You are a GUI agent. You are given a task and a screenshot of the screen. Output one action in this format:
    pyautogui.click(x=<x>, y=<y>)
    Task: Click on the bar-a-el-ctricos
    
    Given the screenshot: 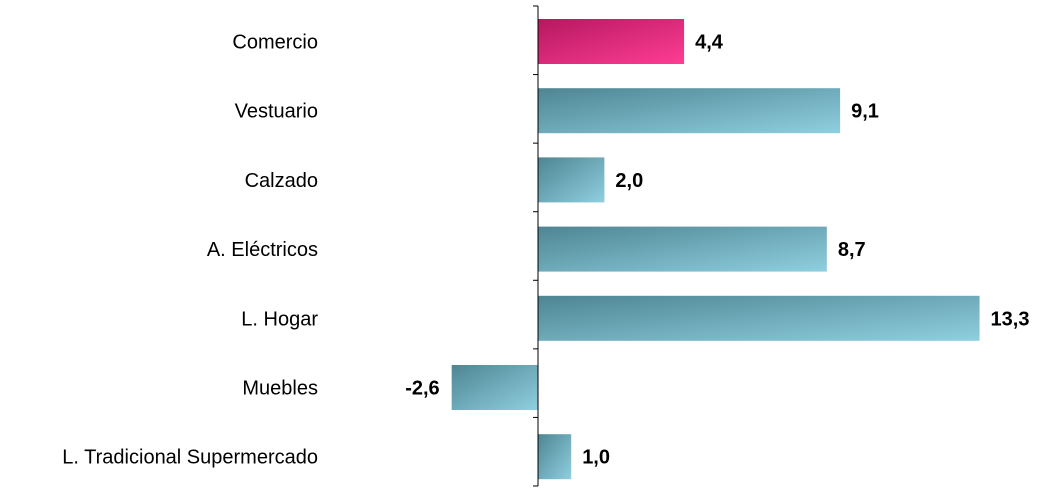 What is the action you would take?
    pyautogui.click(x=682, y=249)
    